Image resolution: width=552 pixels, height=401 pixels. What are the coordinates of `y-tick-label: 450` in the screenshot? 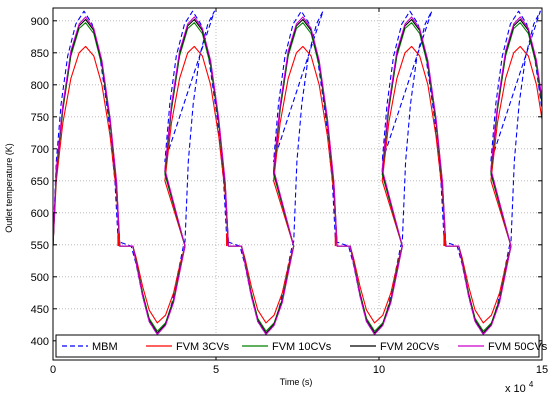 It's located at (40, 310).